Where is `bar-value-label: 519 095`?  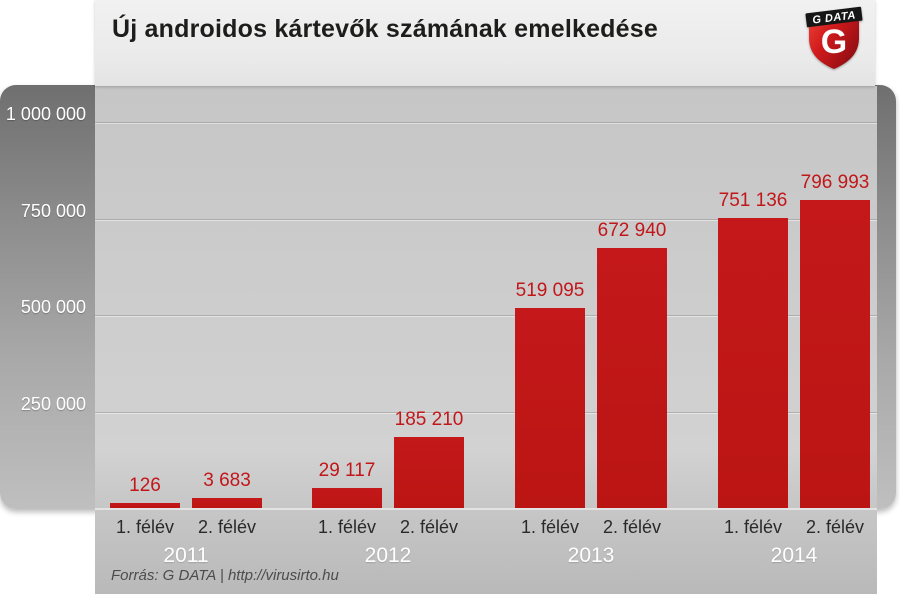 bar-value-label: 519 095 is located at coordinates (550, 290).